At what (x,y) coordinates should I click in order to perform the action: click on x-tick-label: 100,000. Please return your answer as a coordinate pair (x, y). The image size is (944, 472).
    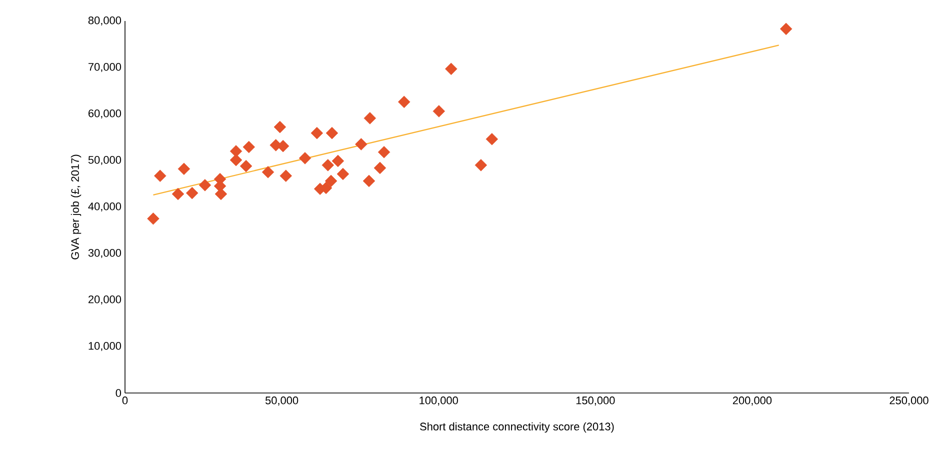
    Looking at the image, I should click on (439, 401).